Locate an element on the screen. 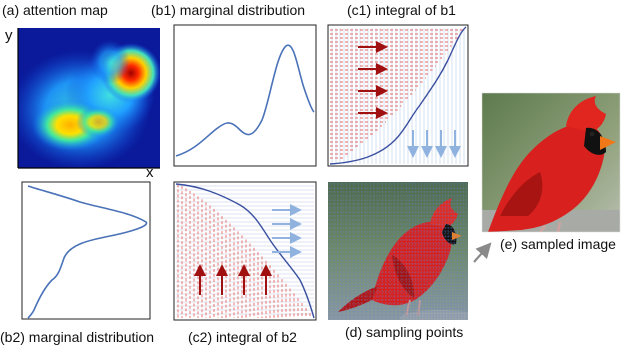  label-c1: (c1) integral of b1 is located at coordinates (401, 10).